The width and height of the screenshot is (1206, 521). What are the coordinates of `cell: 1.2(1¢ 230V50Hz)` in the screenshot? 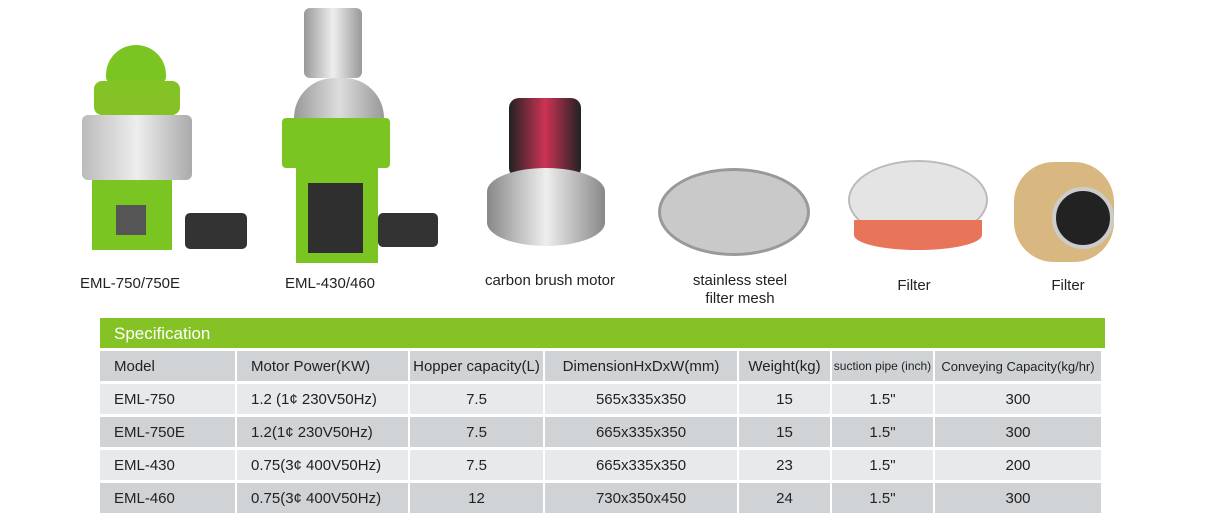 It's located at (322, 432).